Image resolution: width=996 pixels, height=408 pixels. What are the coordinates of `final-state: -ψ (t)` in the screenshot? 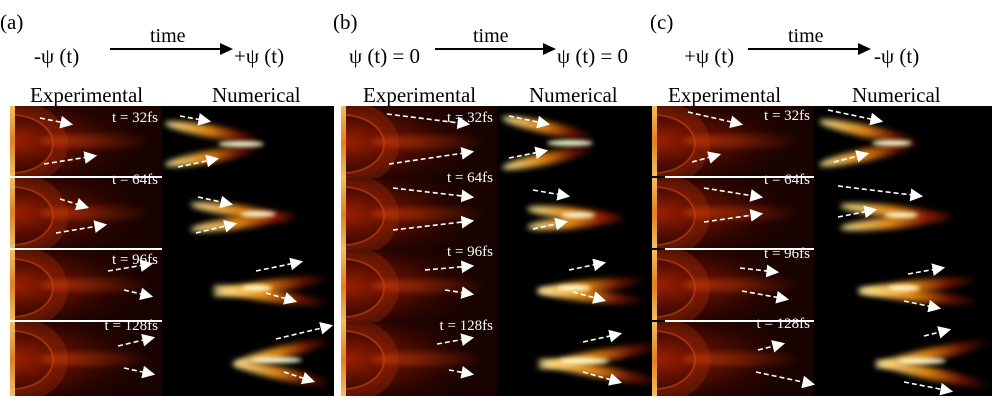 It's located at (897, 56).